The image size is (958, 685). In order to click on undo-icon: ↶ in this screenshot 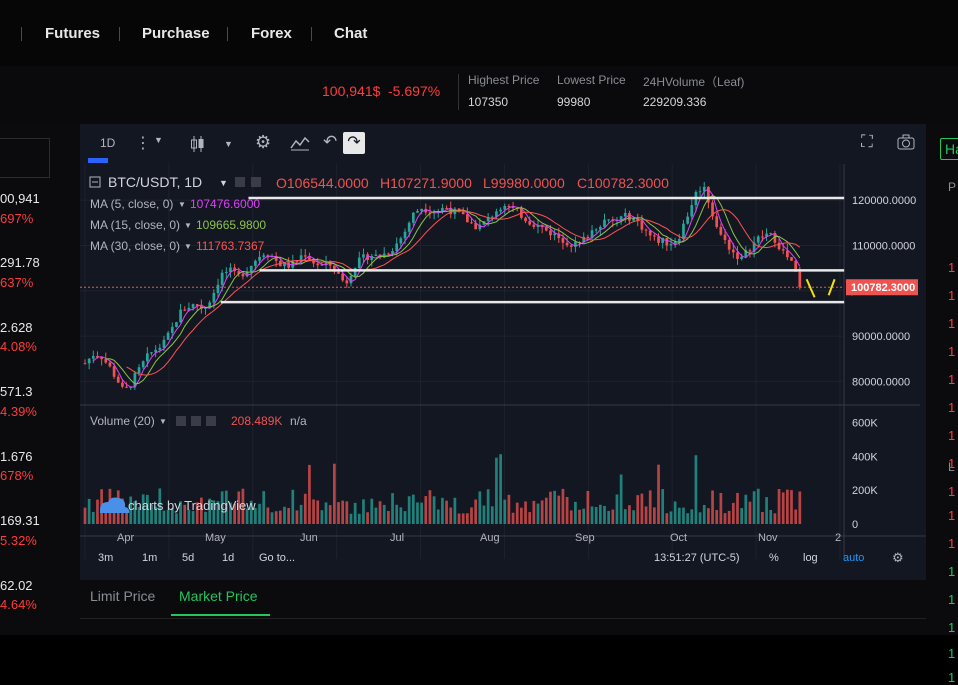, I will do `click(330, 141)`.